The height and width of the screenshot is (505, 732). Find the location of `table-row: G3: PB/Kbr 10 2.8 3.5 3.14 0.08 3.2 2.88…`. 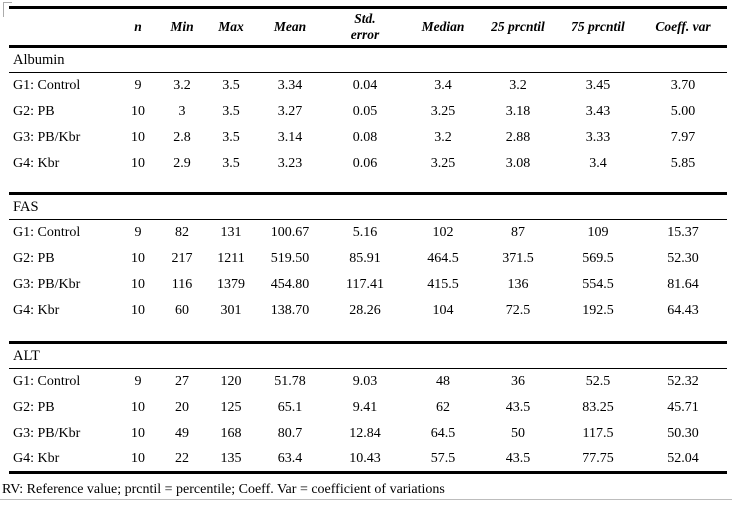

table-row: G3: PB/Kbr 10 2.8 3.5 3.14 0.08 3.2 2.88… is located at coordinates (368, 138).